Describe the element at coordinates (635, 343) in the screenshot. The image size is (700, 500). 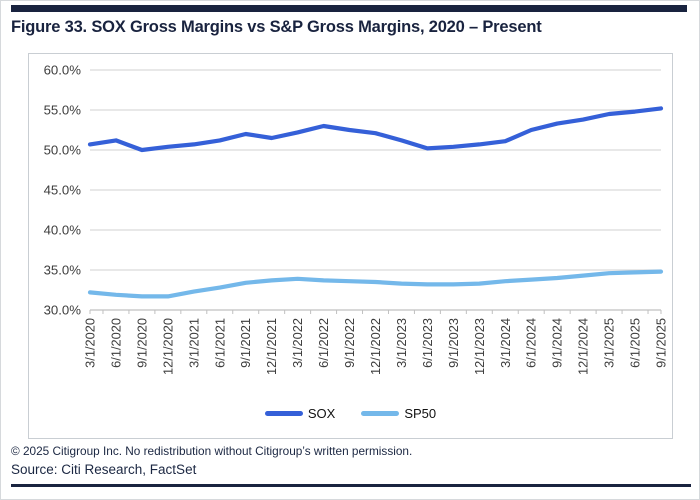
I see `svg-text: 6/1/2025` at that location.